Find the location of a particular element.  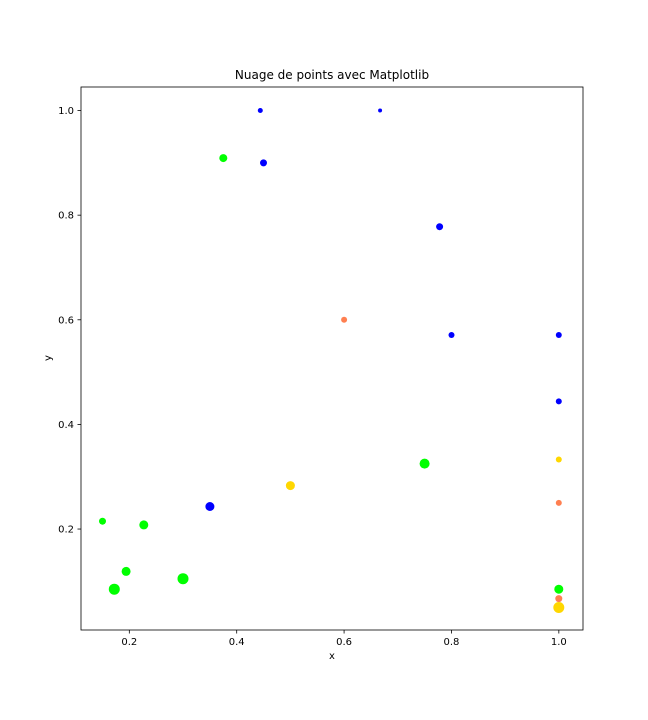

x-axis-label: x is located at coordinates (332, 656).